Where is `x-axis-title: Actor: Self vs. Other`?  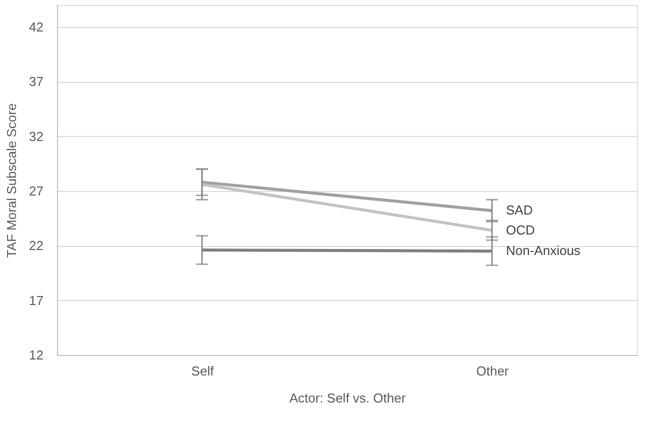
x-axis-title: Actor: Self vs. Other is located at coordinates (347, 398).